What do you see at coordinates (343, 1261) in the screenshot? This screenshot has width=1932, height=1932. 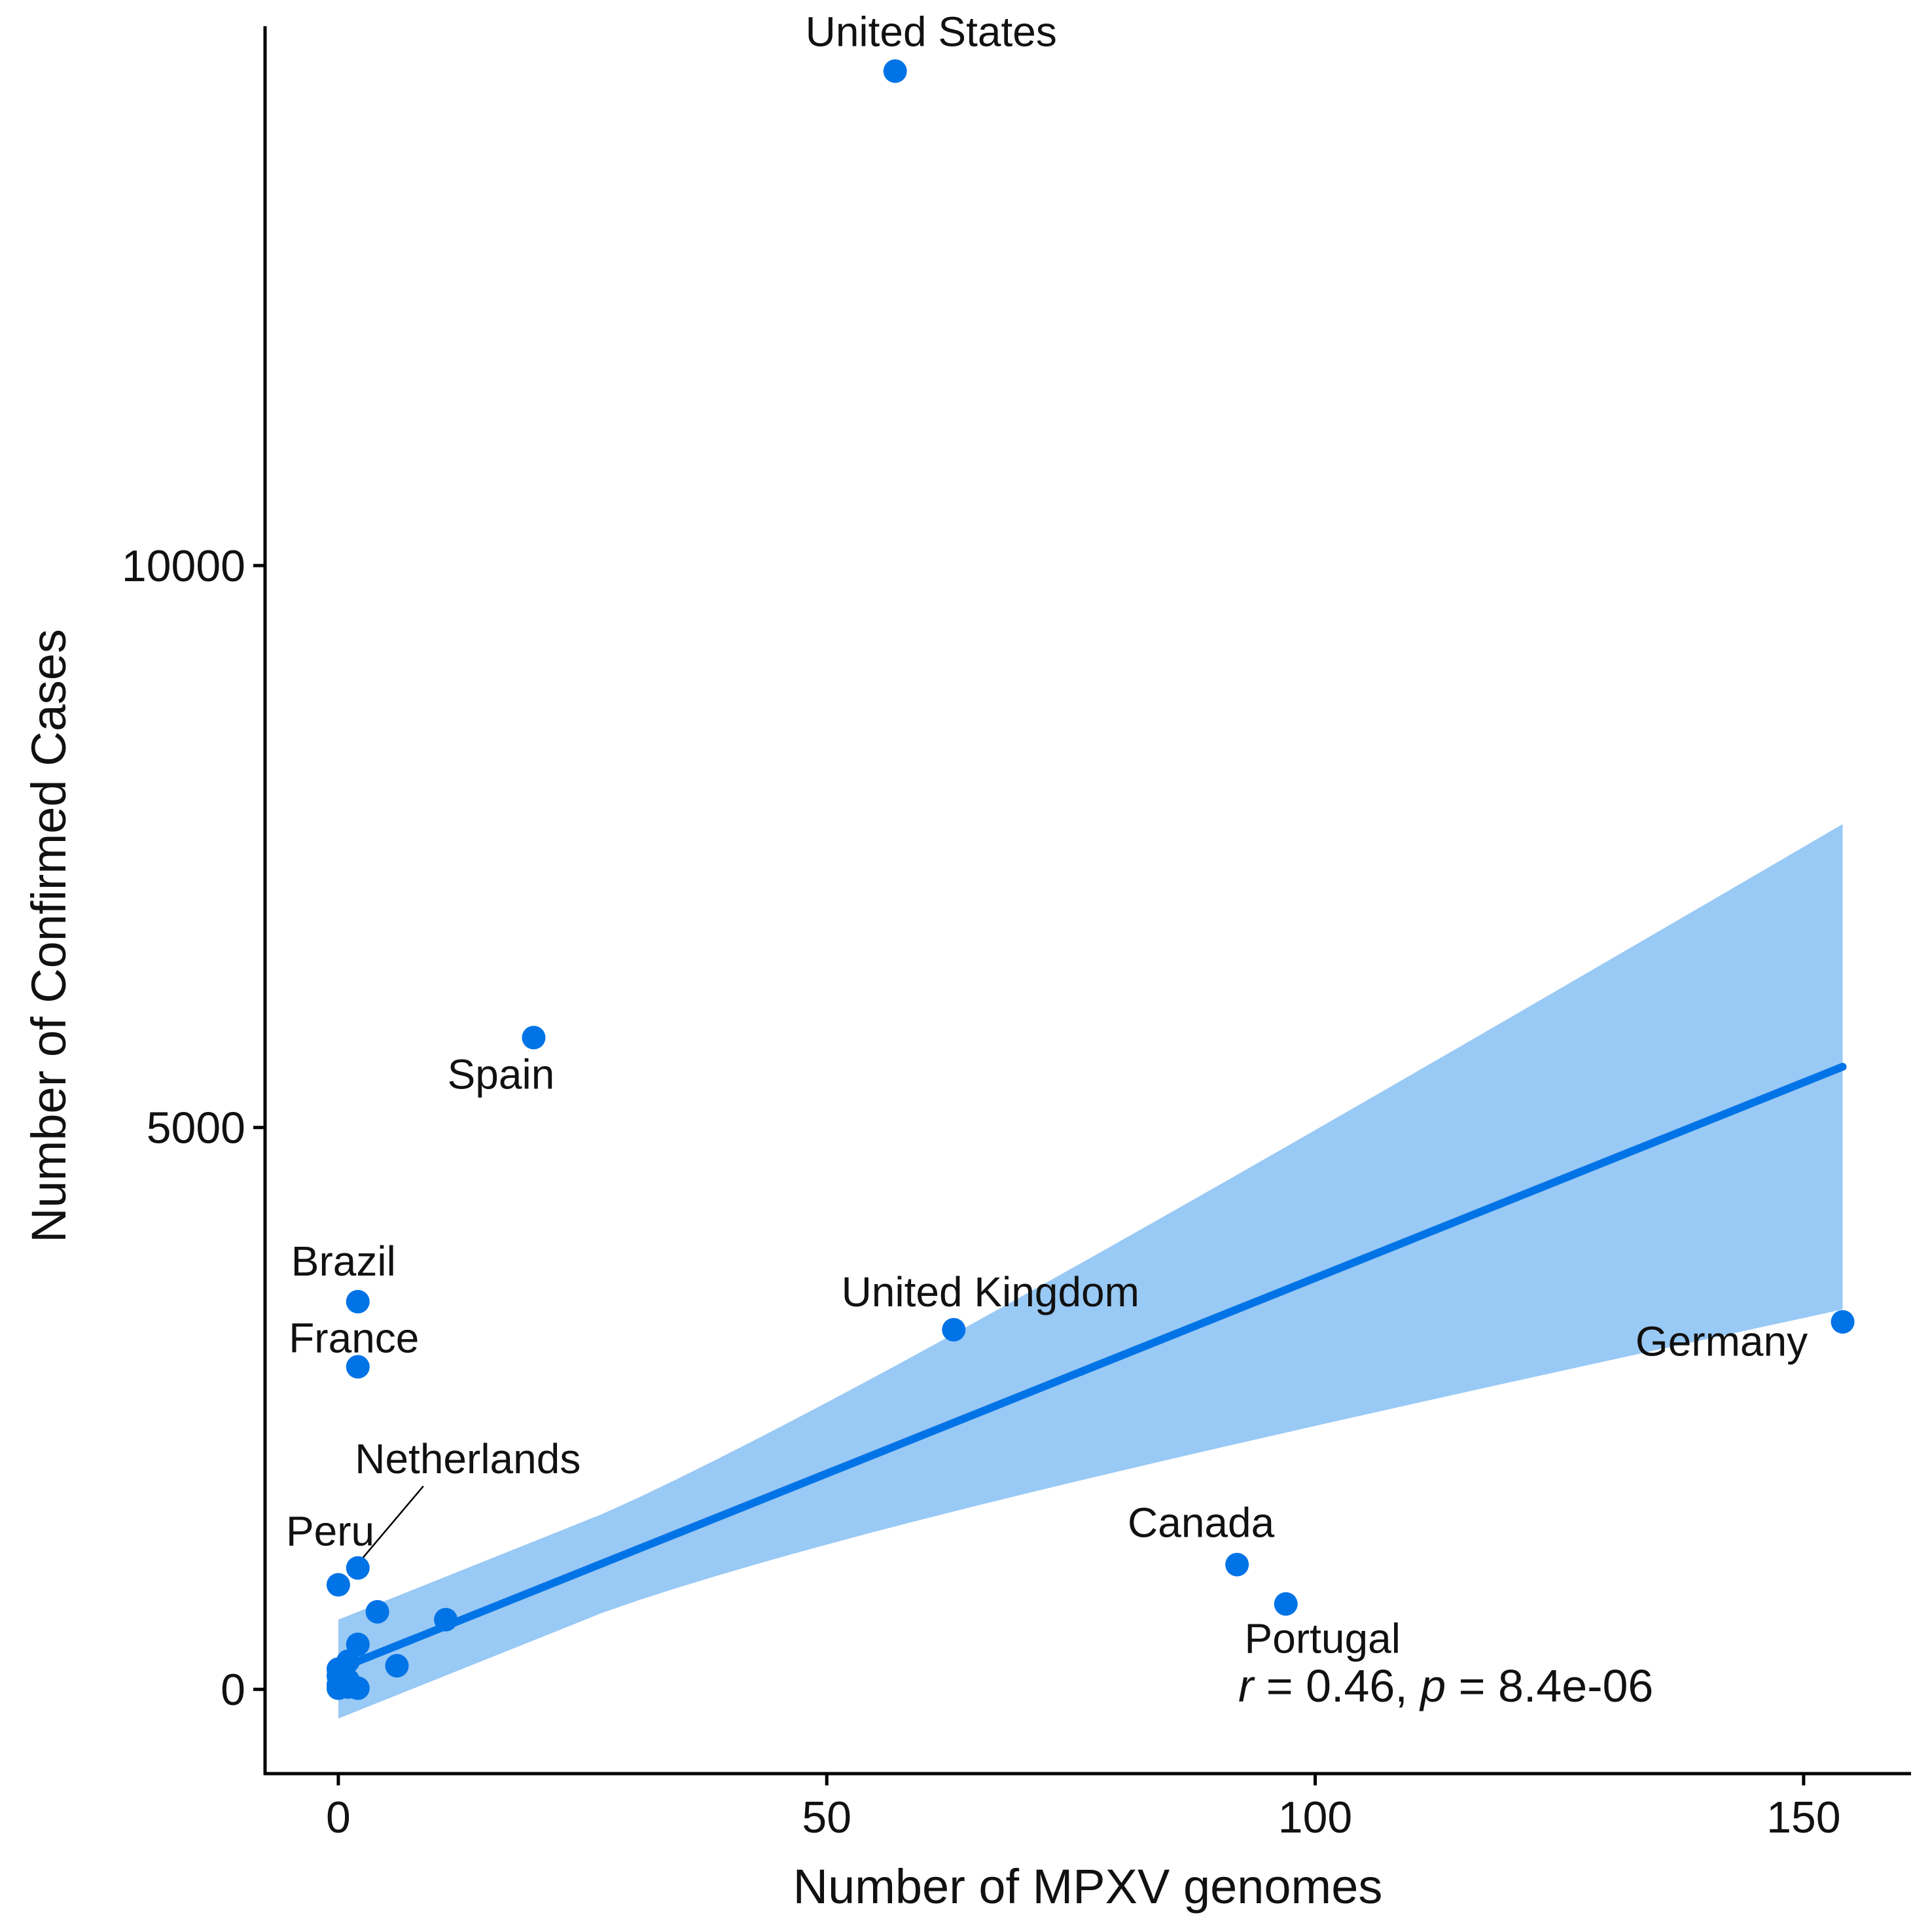 I see `label-brazil: Brazil` at bounding box center [343, 1261].